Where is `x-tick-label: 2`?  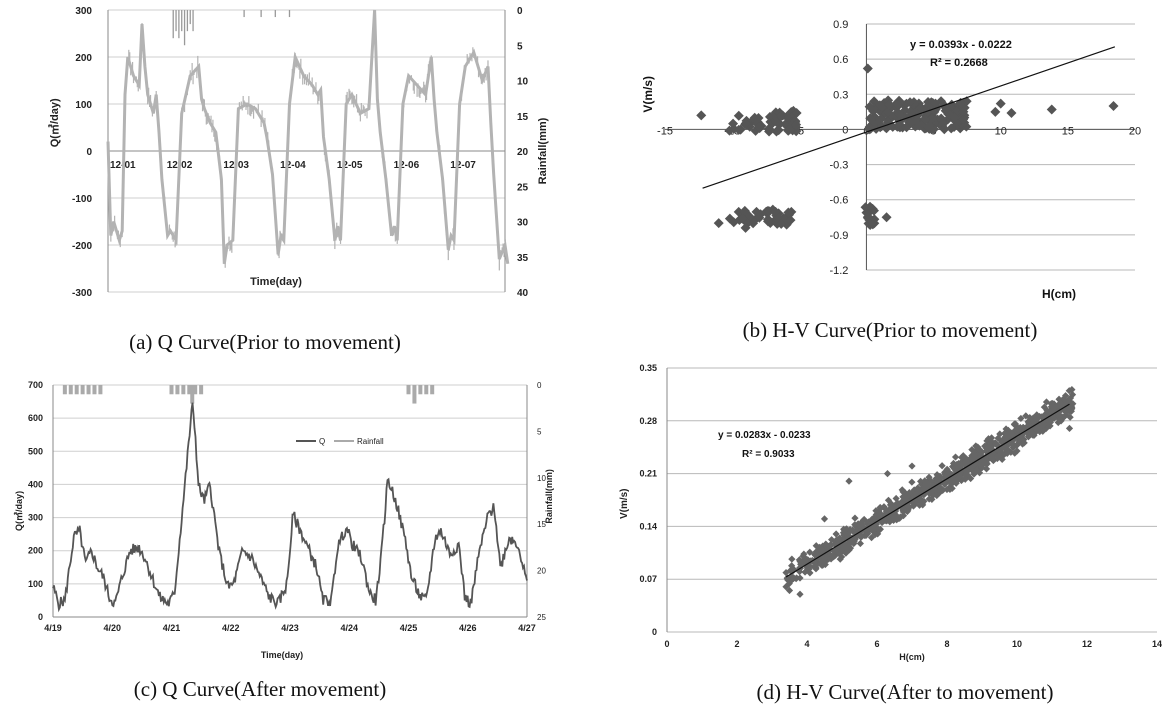
x-tick-label: 2 is located at coordinates (736, 644).